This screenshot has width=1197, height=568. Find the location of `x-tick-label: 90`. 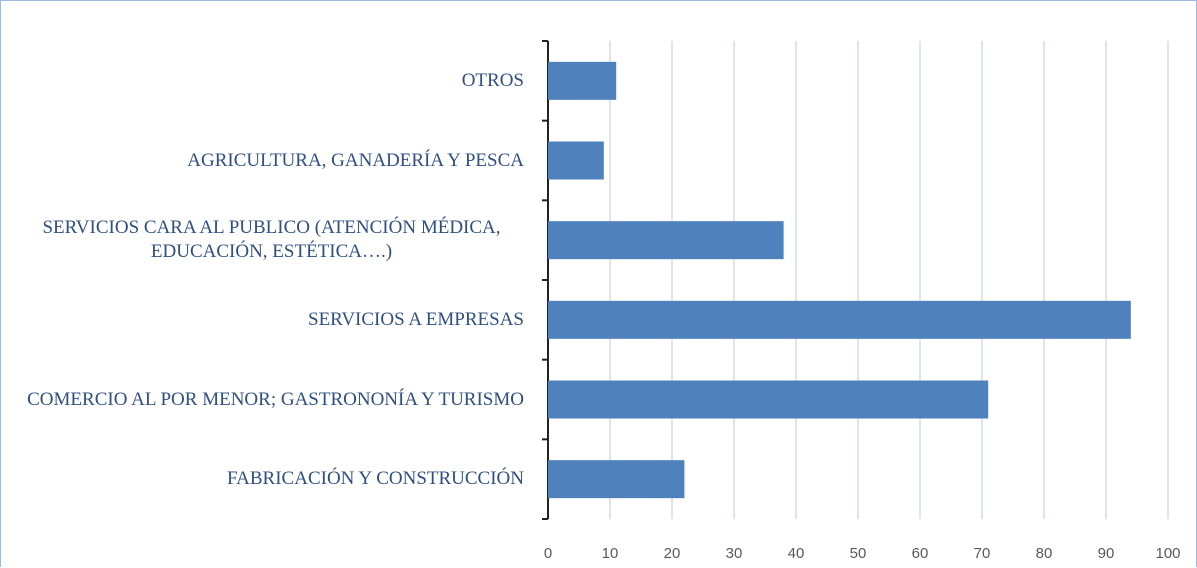

x-tick-label: 90 is located at coordinates (1106, 553).